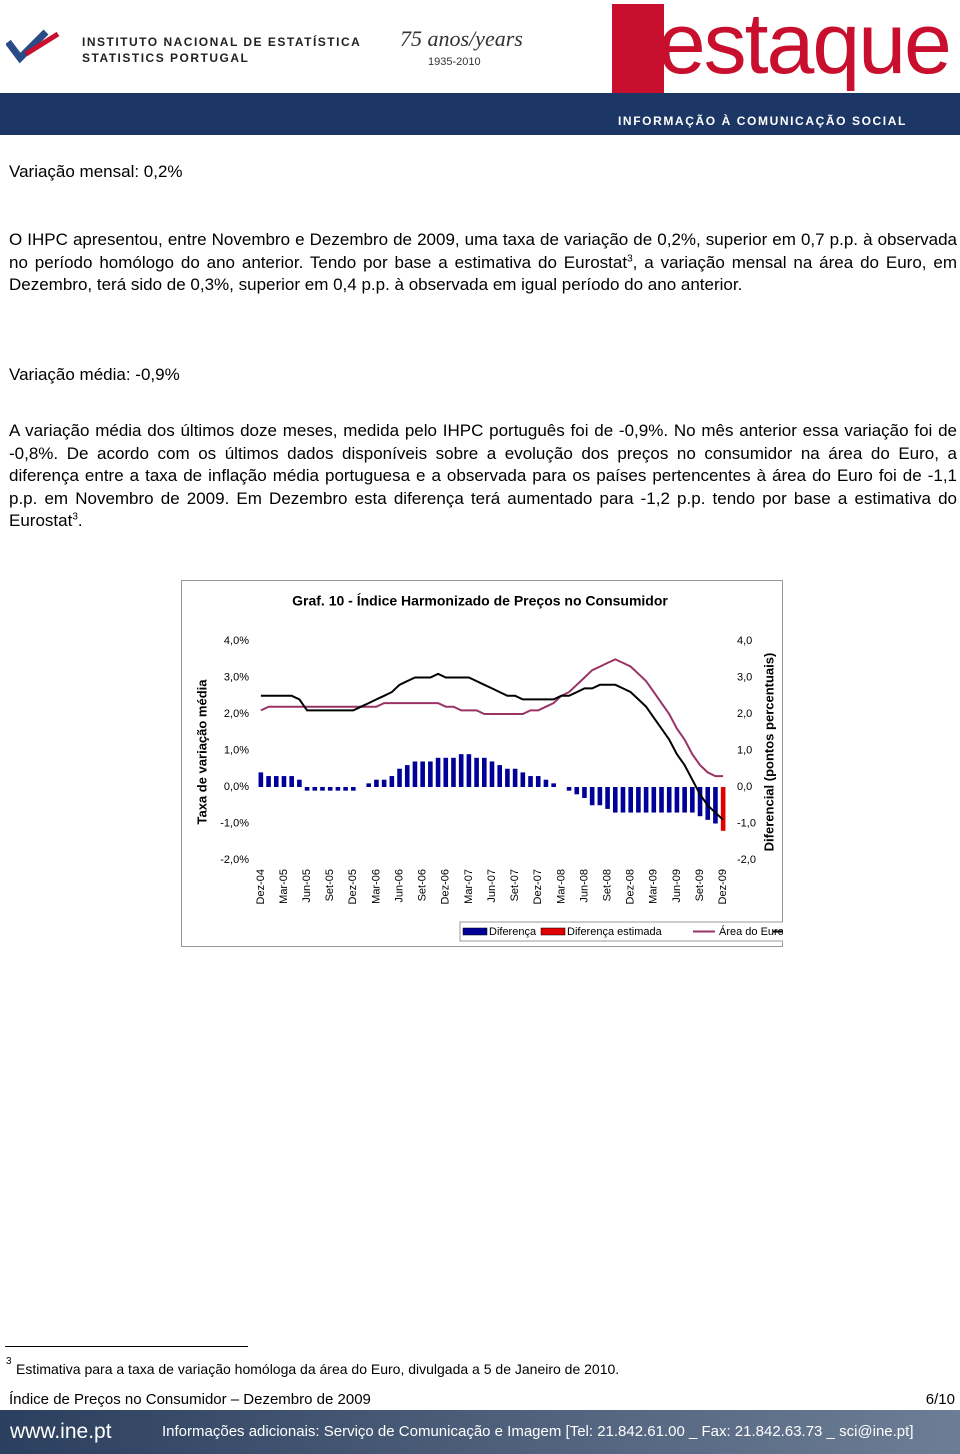 The height and width of the screenshot is (1454, 960). What do you see at coordinates (744, 641) in the screenshot?
I see `y2-tick-label: 4,0` at bounding box center [744, 641].